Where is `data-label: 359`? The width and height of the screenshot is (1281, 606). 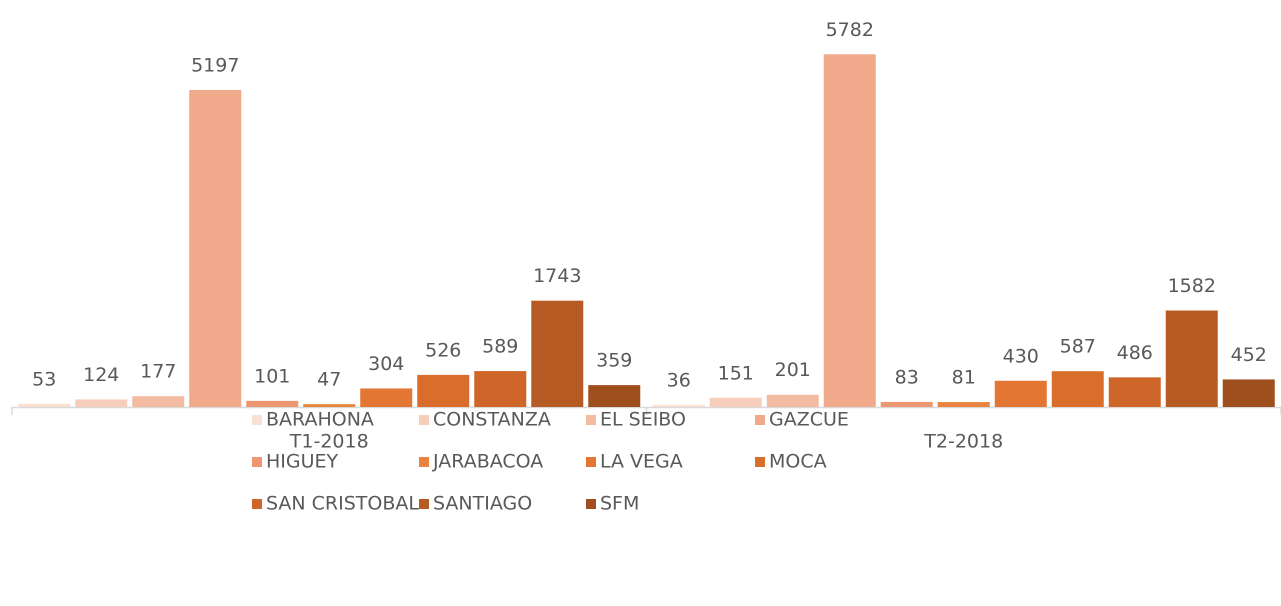
data-label: 359 is located at coordinates (614, 361).